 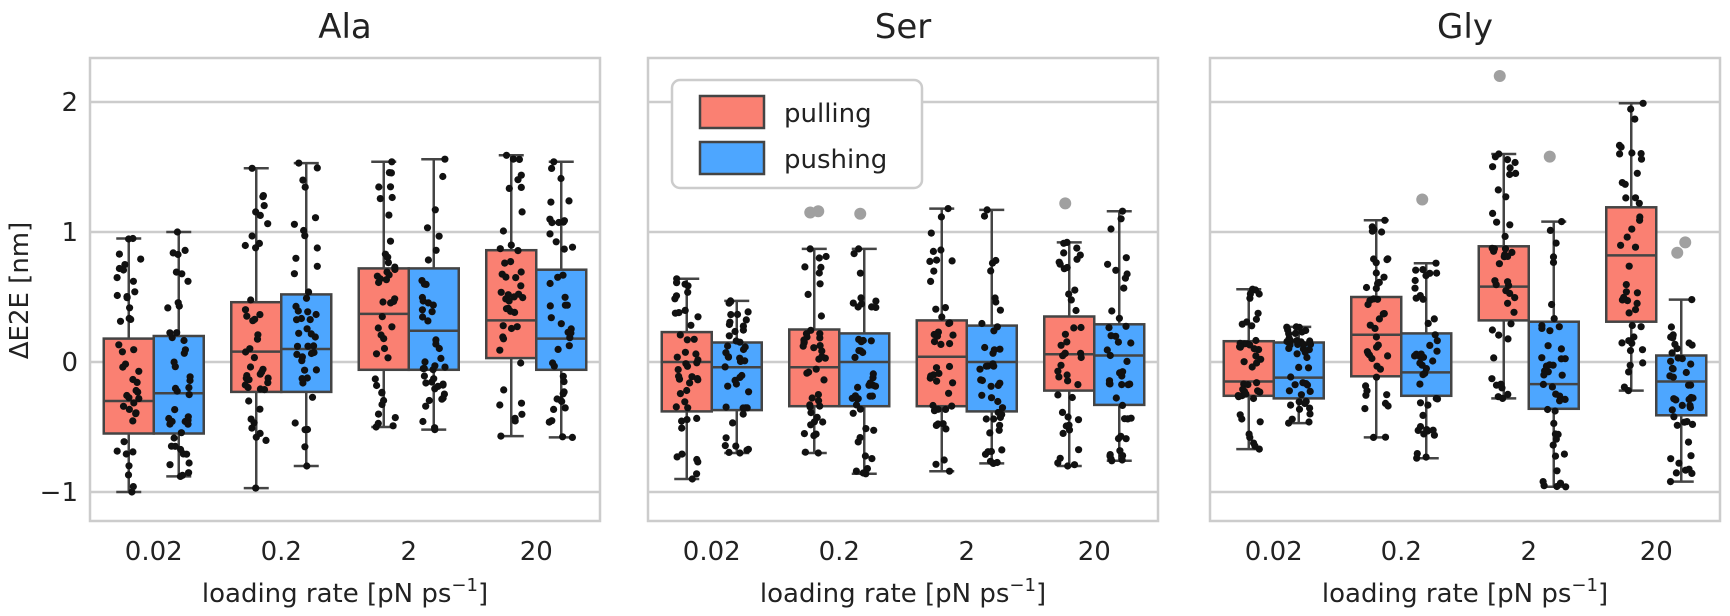 What do you see at coordinates (1401, 552) in the screenshot?
I see `x-tick-label: 0.2` at bounding box center [1401, 552].